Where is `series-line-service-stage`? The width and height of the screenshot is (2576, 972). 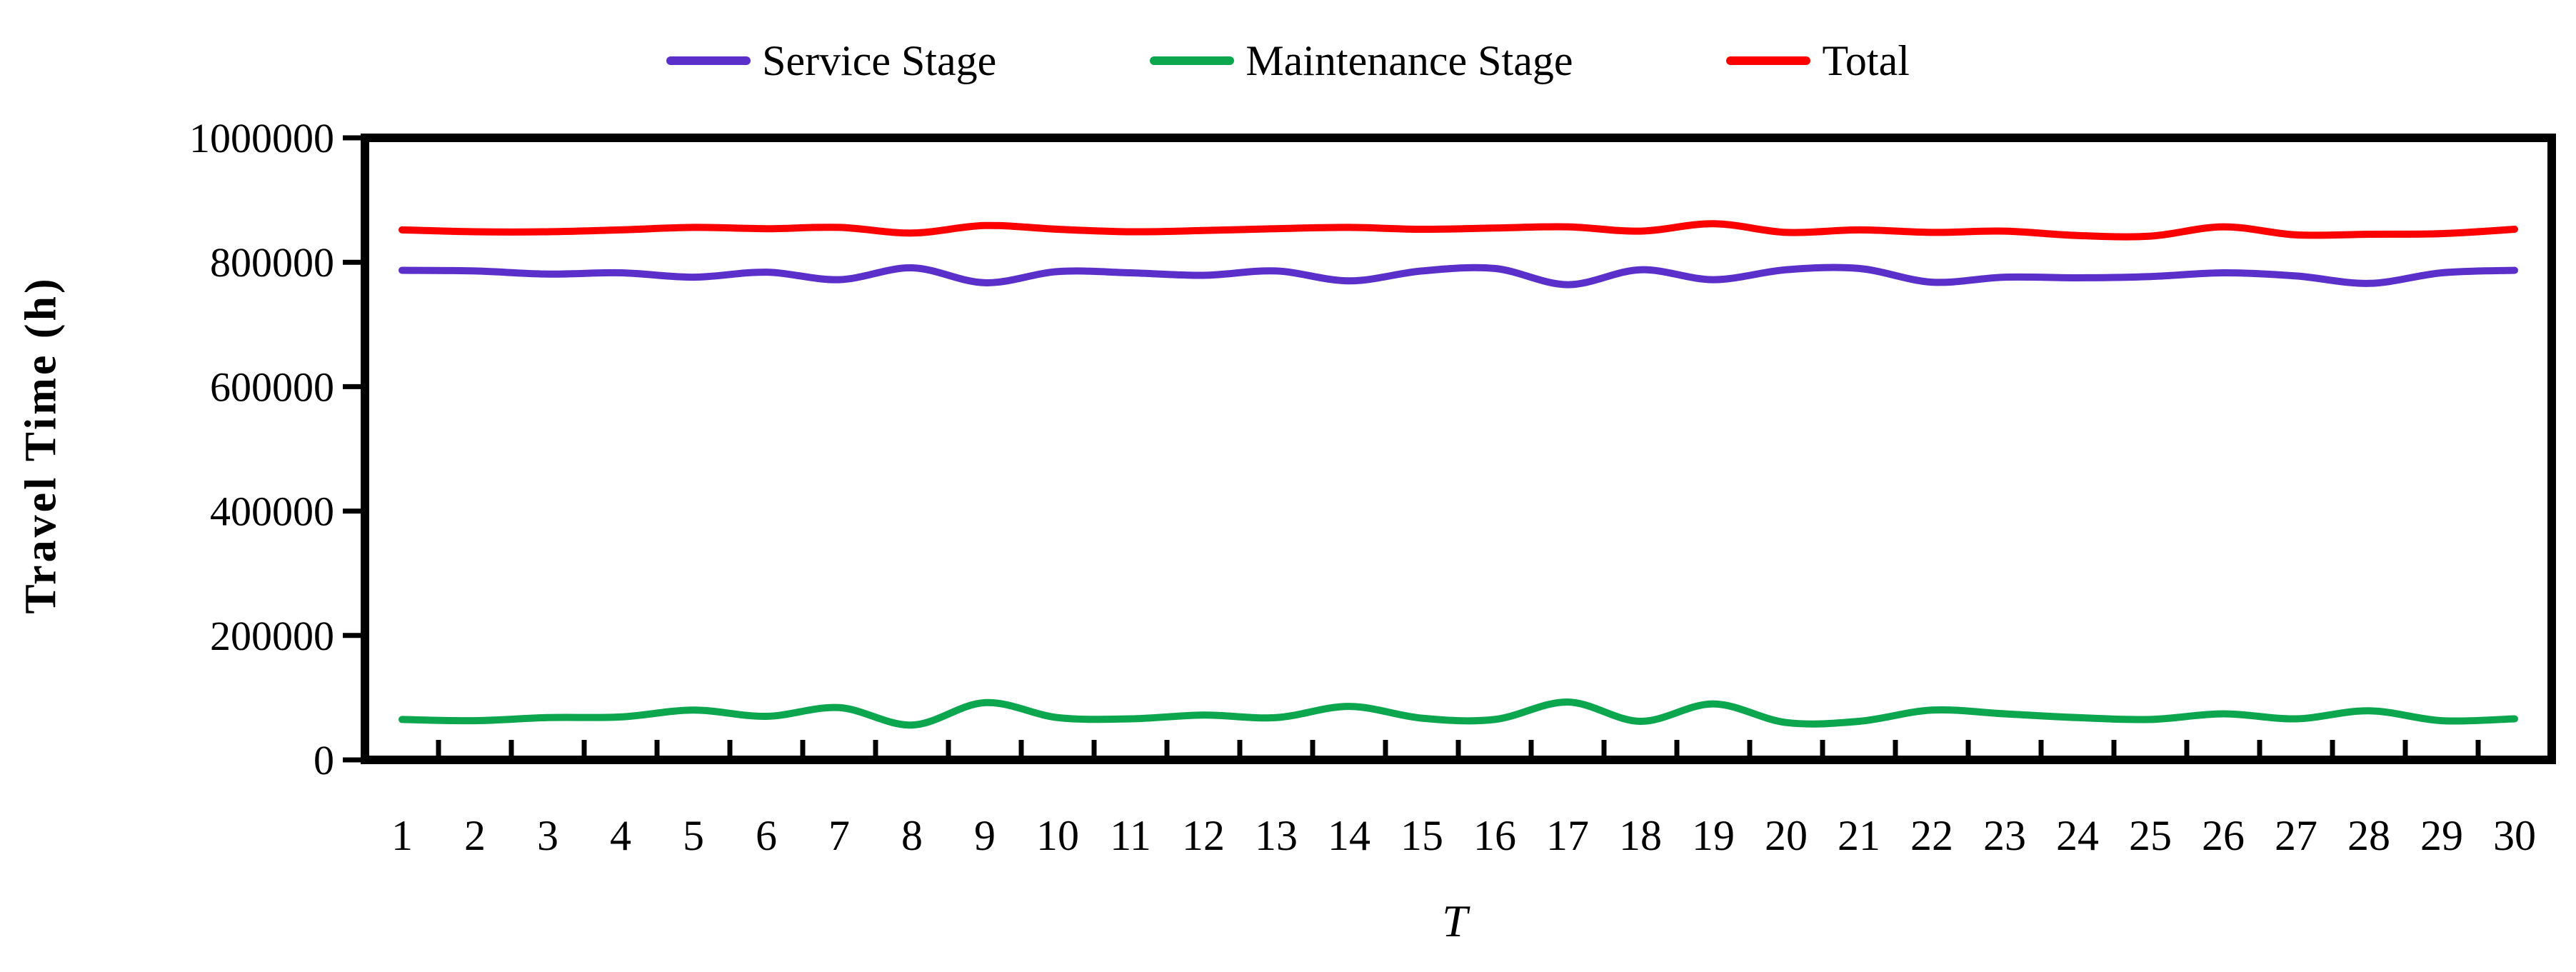
series-line-service-stage is located at coordinates (1458, 276).